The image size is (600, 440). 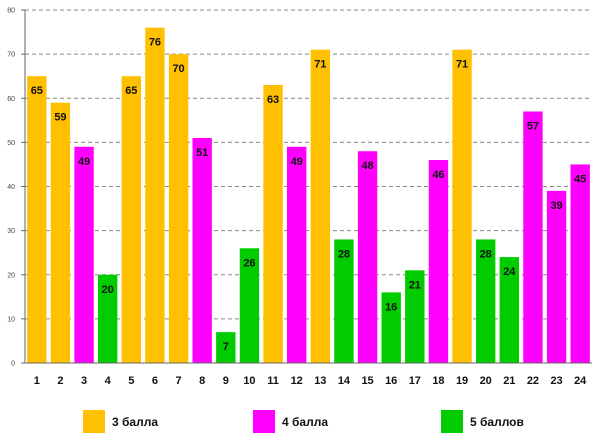 I want to click on x-tick-label: 17, so click(x=415, y=381).